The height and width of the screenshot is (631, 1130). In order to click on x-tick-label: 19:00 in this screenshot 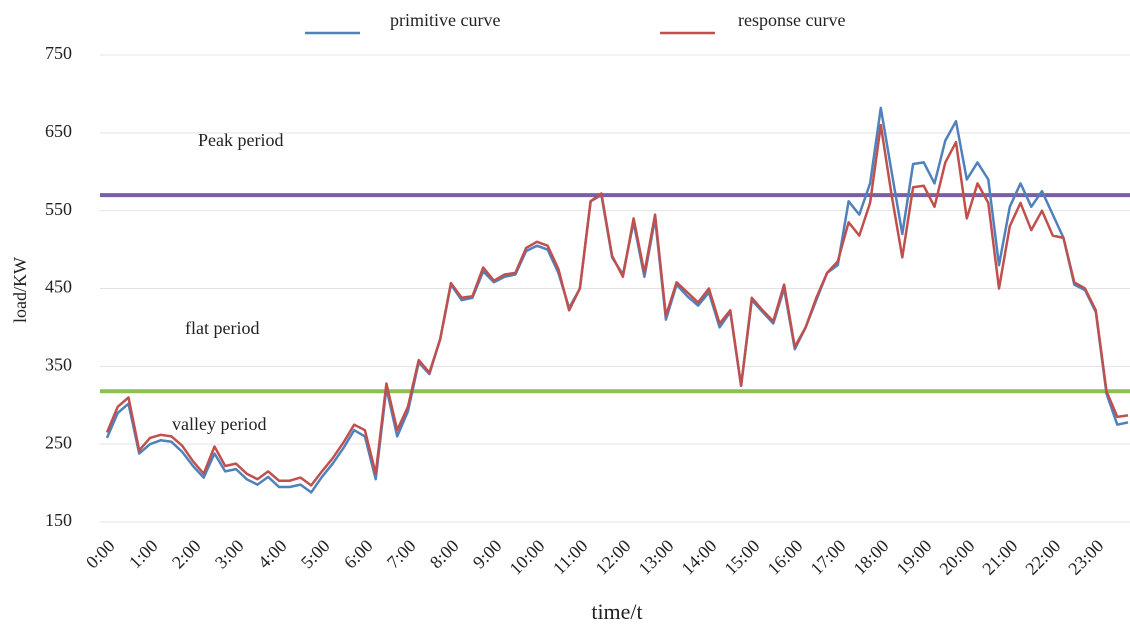, I will do `click(913, 557)`.